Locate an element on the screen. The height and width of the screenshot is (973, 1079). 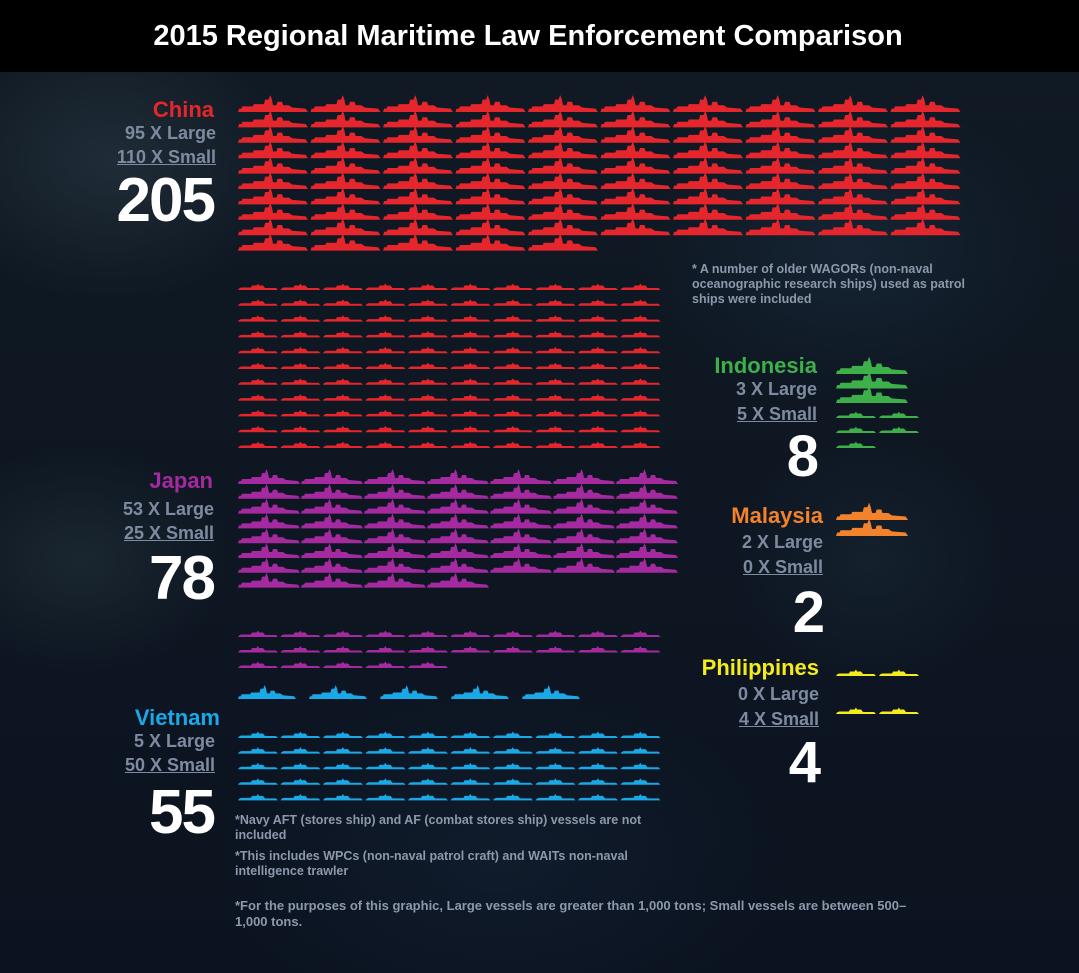
malaysia-small-count: 0 X Small is located at coordinates (782, 567).